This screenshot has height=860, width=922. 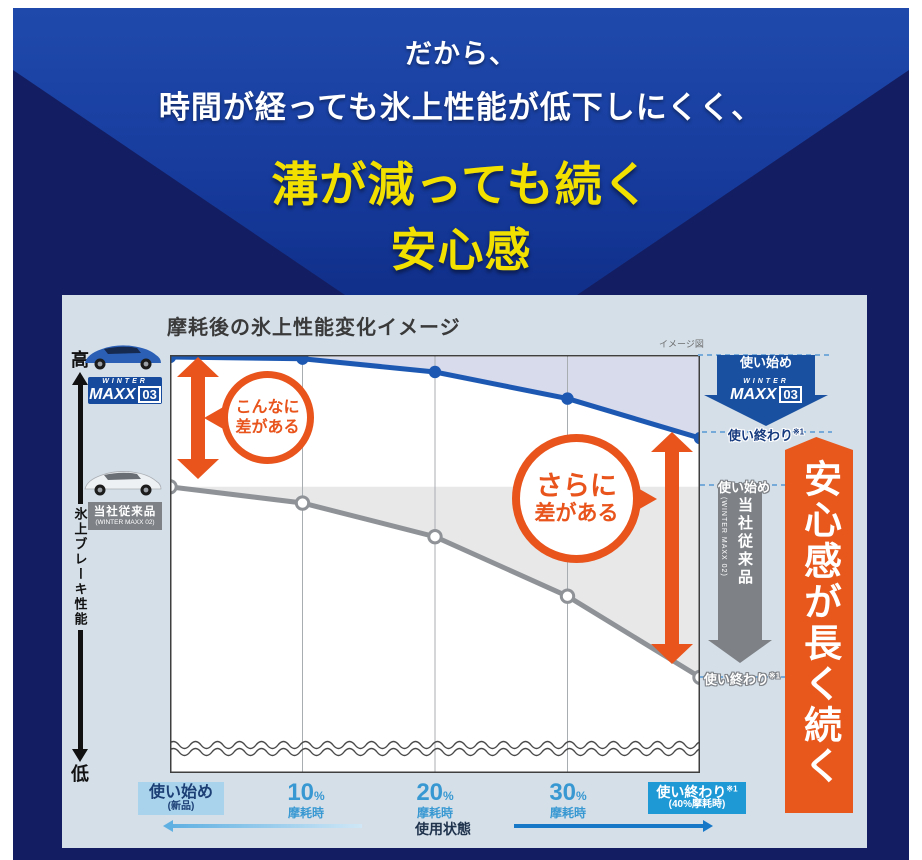 What do you see at coordinates (306, 799) in the screenshot?
I see `x-label-10pct: 10% 摩耗時` at bounding box center [306, 799].